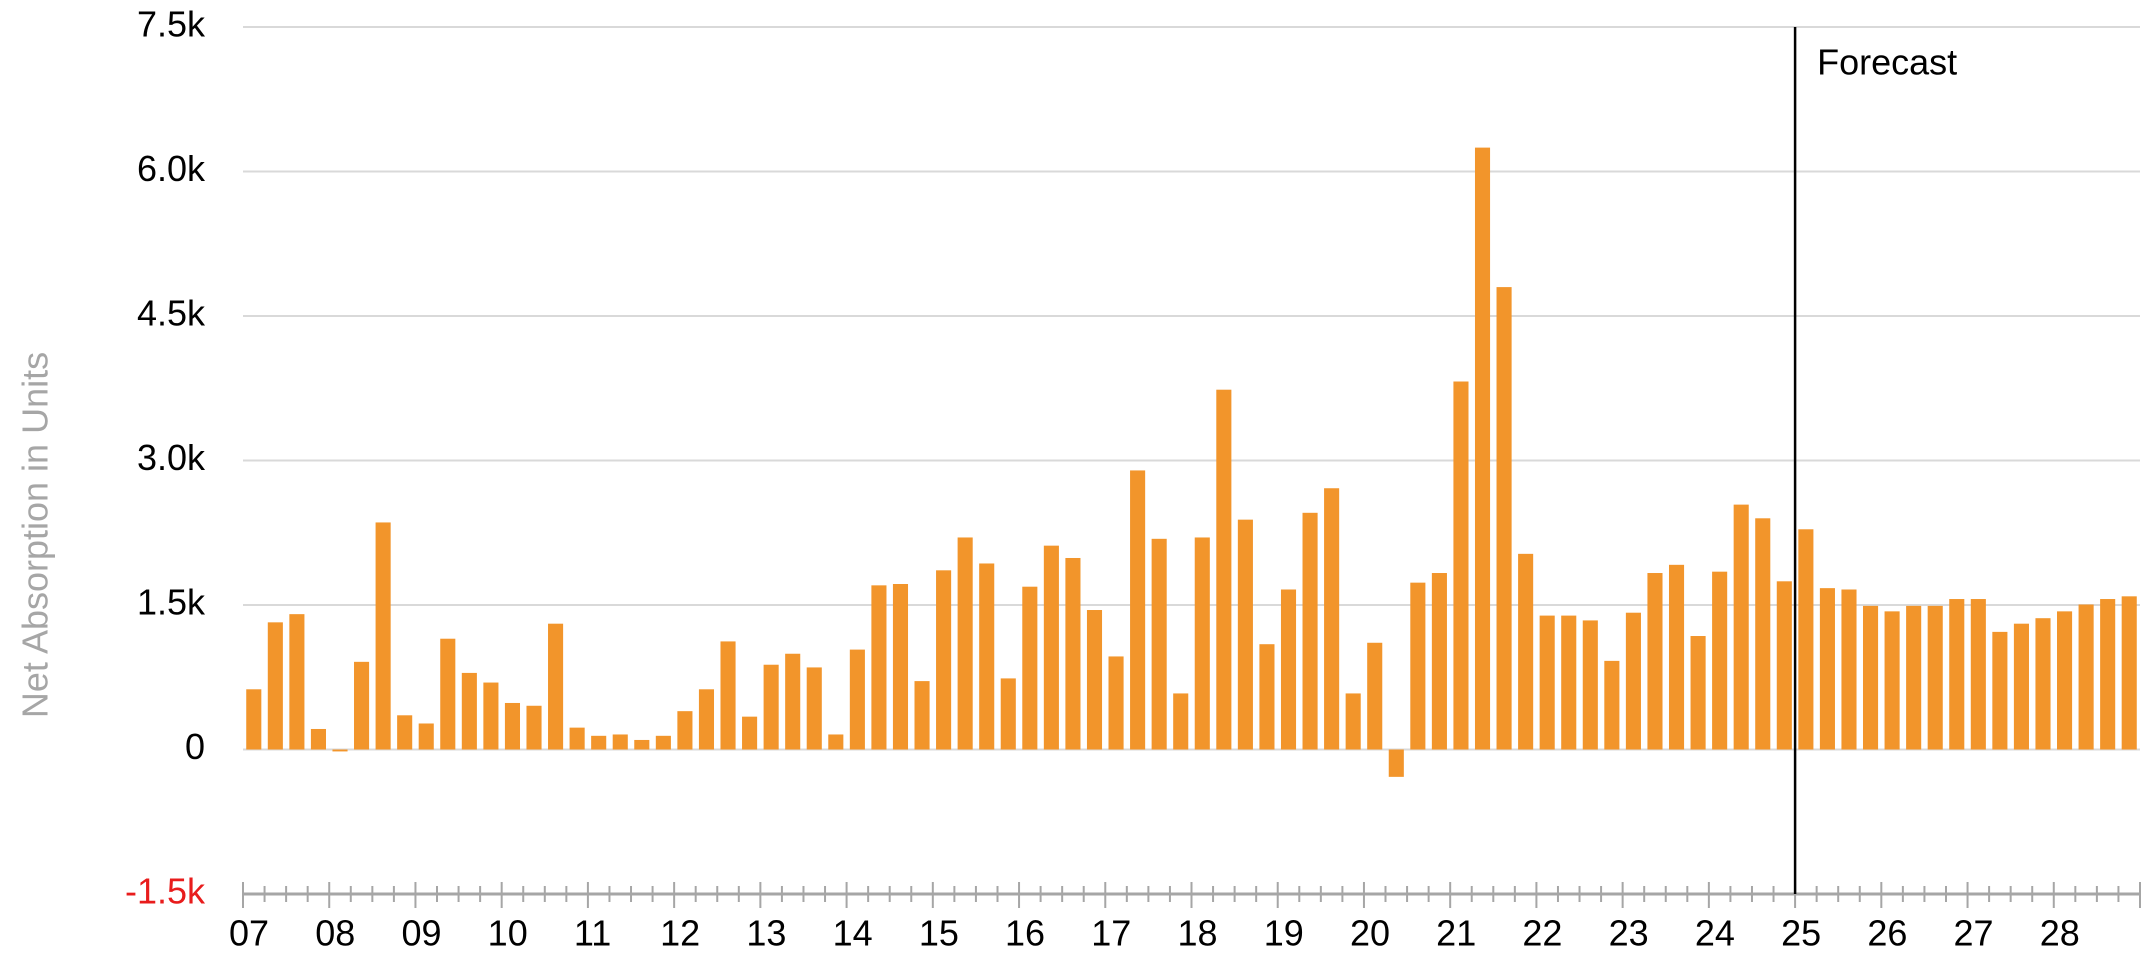 The image size is (2143, 961). Describe the element at coordinates (766, 933) in the screenshot. I see `x-tick-label: 13` at that location.